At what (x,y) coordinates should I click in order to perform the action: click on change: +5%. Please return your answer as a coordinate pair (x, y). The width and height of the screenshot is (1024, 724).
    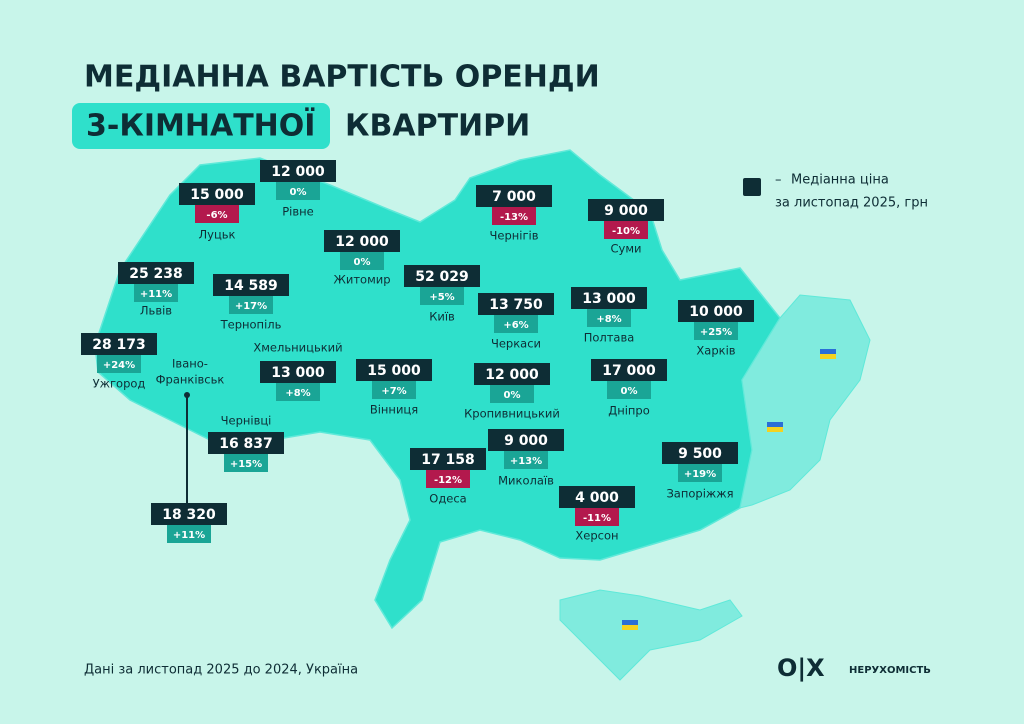
    Looking at the image, I should click on (441, 297).